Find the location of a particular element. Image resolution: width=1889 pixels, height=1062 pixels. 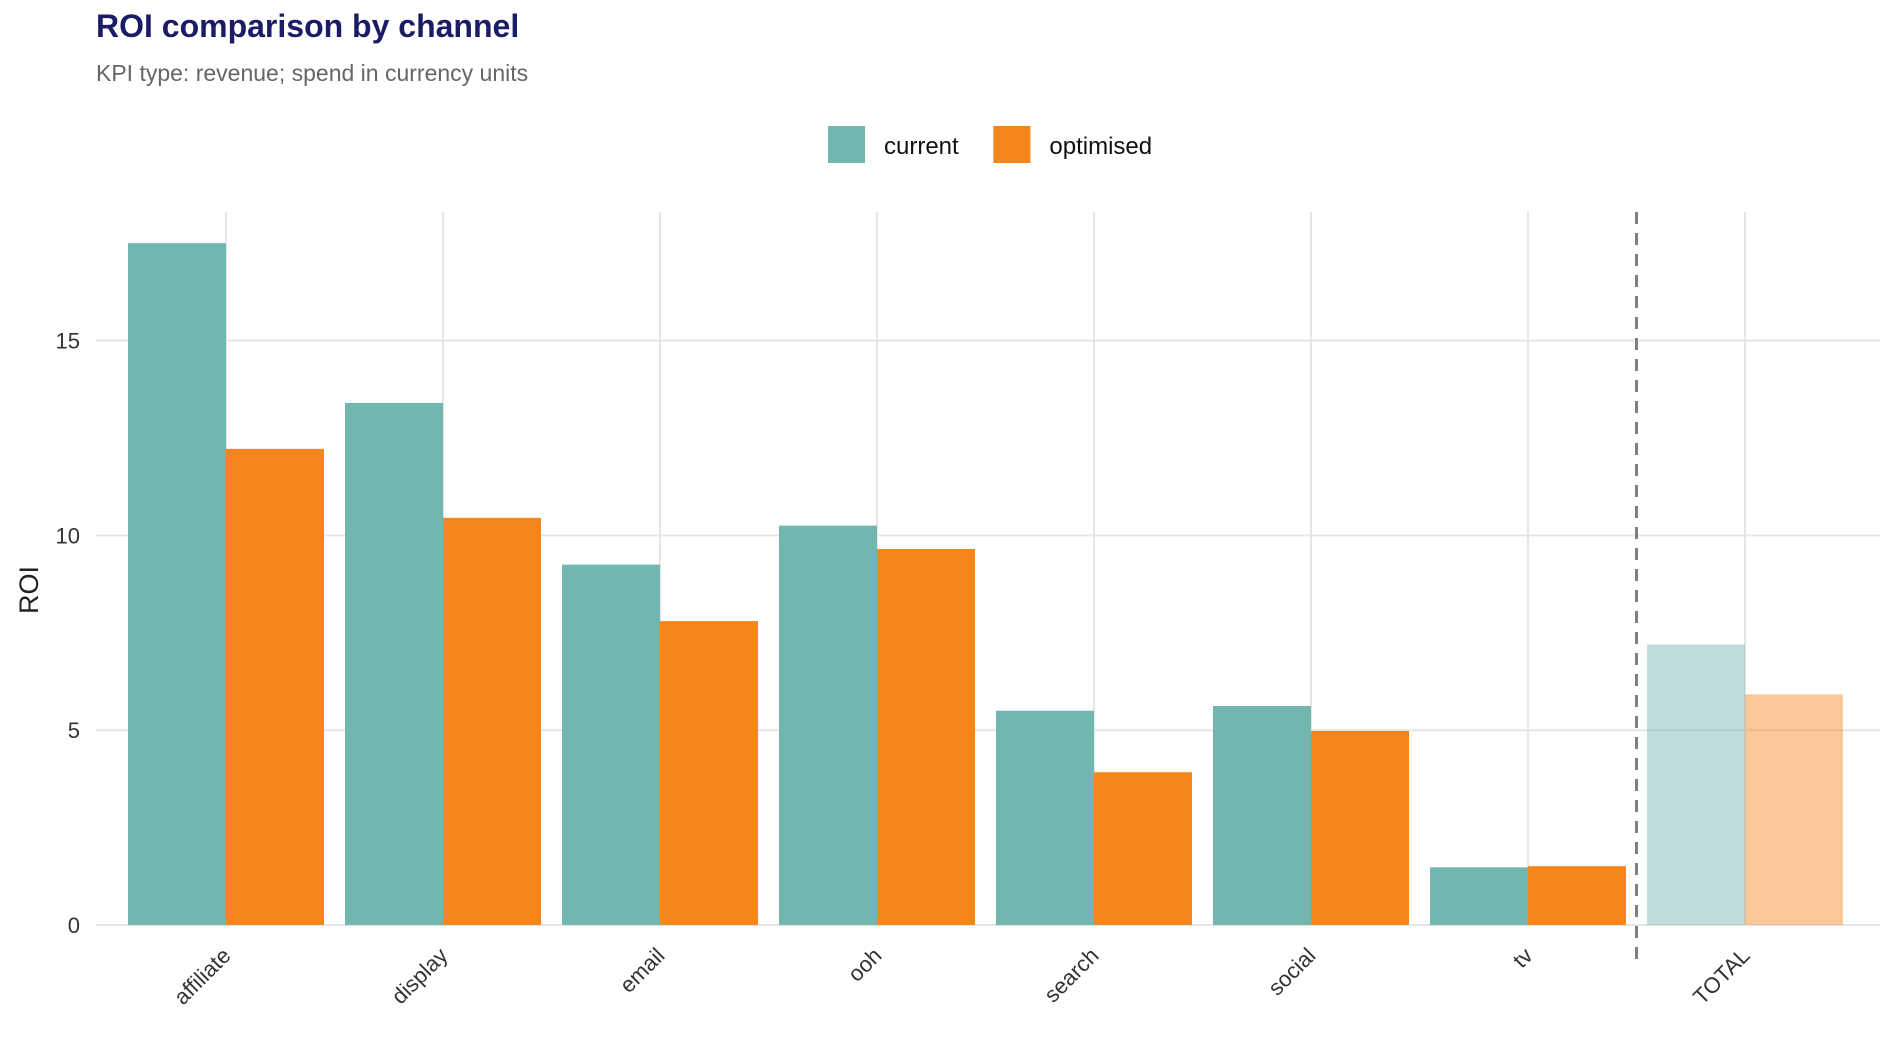

y-tick-label-3: 15 is located at coordinates (68, 341).